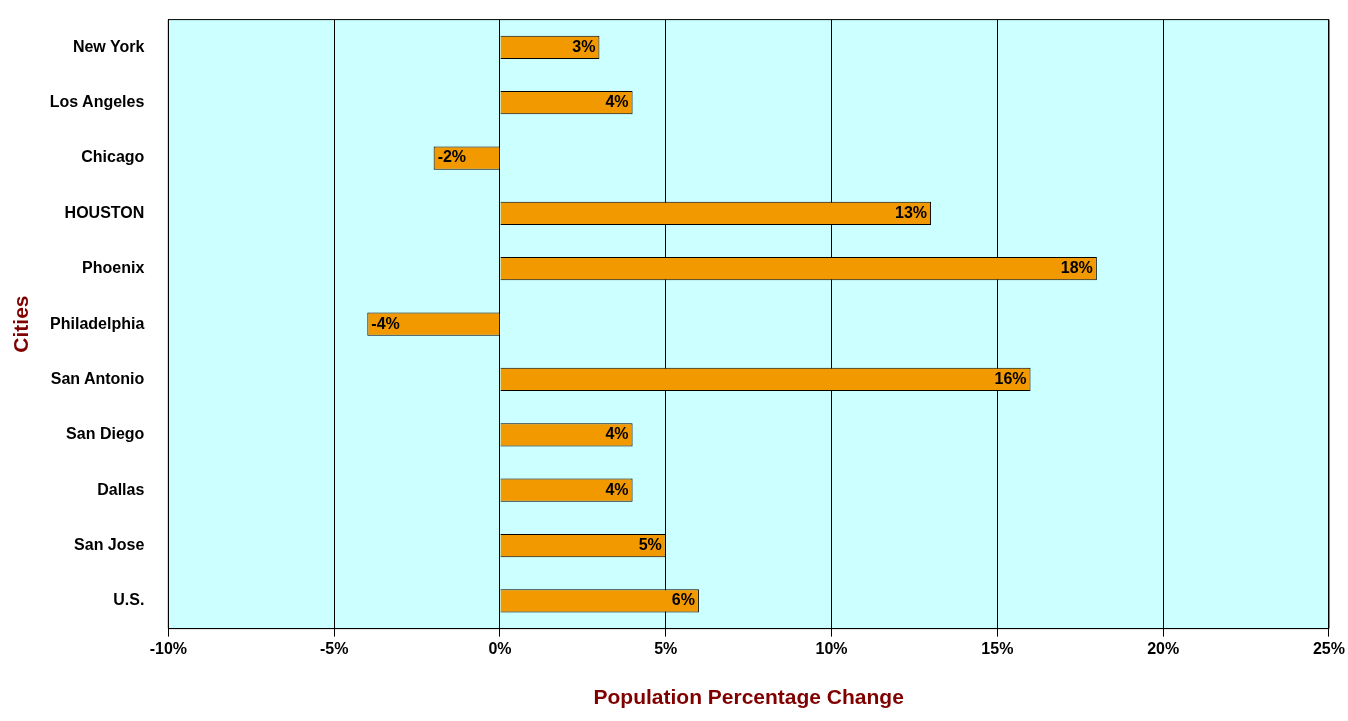 This screenshot has width=1348, height=721. What do you see at coordinates (997, 648) in the screenshot?
I see `x-tick-label: 15%` at bounding box center [997, 648].